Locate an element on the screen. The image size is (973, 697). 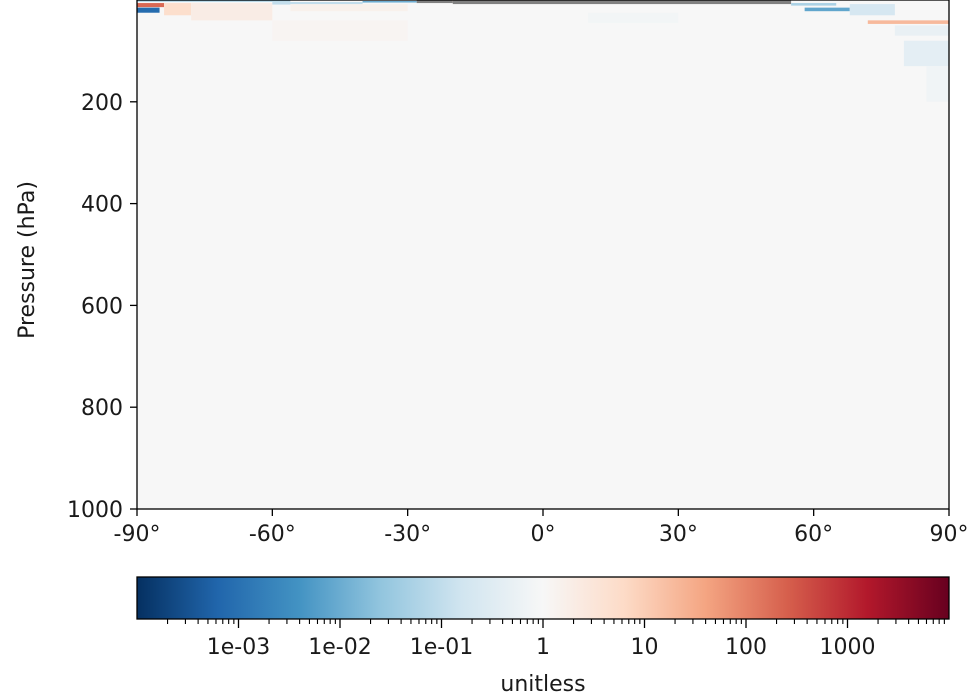
y-axis: 200 400 600 800 1000 is located at coordinates (102, 307).